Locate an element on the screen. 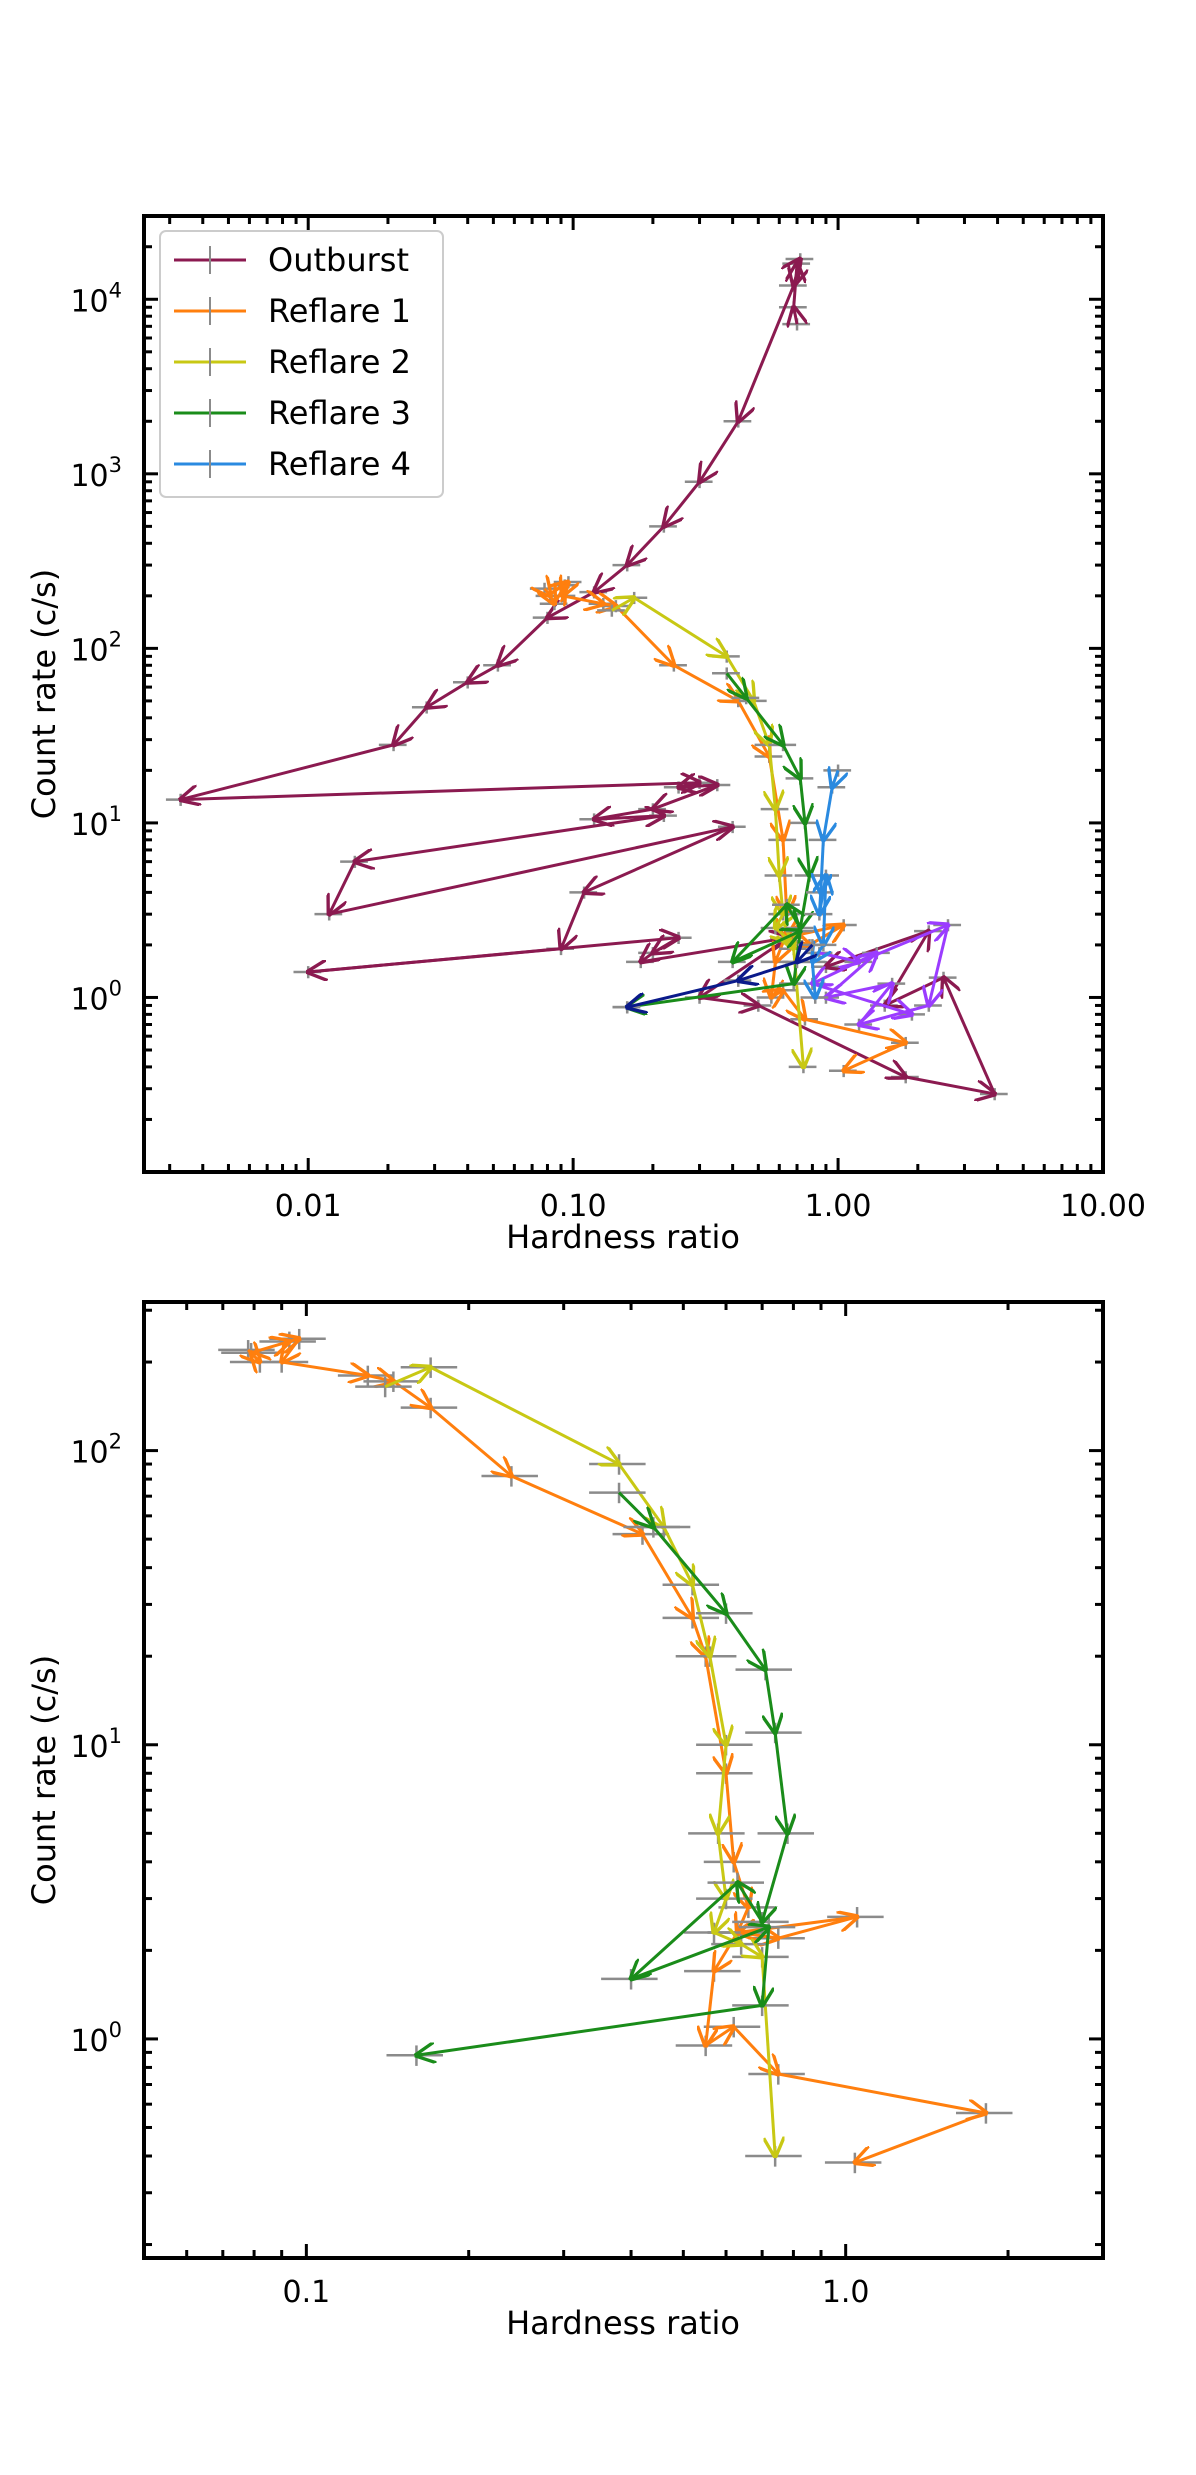 Image resolution: width=1196 pixels, height=2475 pixels. legend-entry-reflare-4: Reflare 4 is located at coordinates (292, 464).